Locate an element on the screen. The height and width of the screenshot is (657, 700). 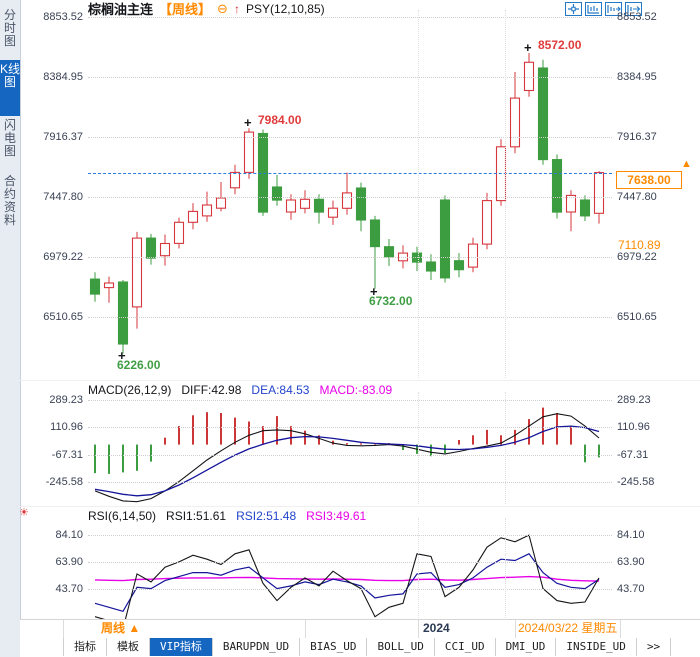
axis-label-right: 84.10 is located at coordinates (631, 535).